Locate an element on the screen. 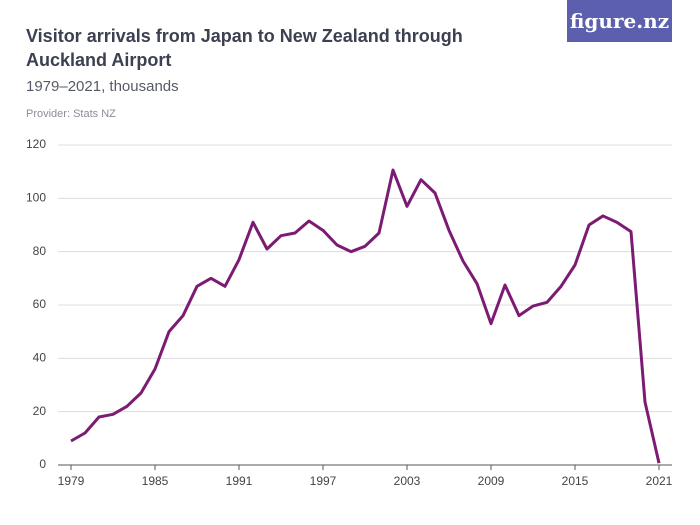 Image resolution: width=700 pixels, height=525 pixels. y-tick-label: 100 is located at coordinates (36, 198).